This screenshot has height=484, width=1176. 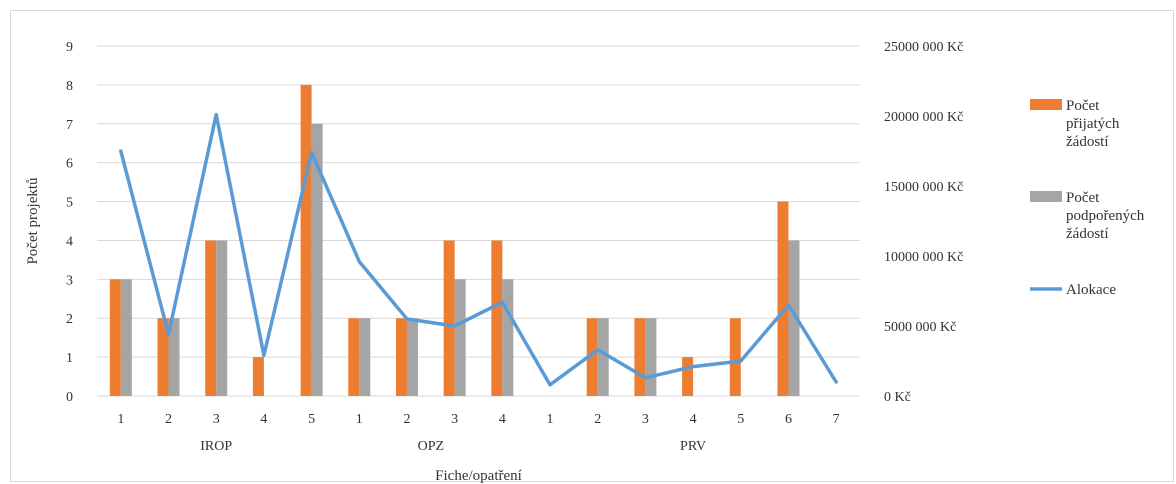 I want to click on legend-label: podpořených, so click(x=1105, y=216).